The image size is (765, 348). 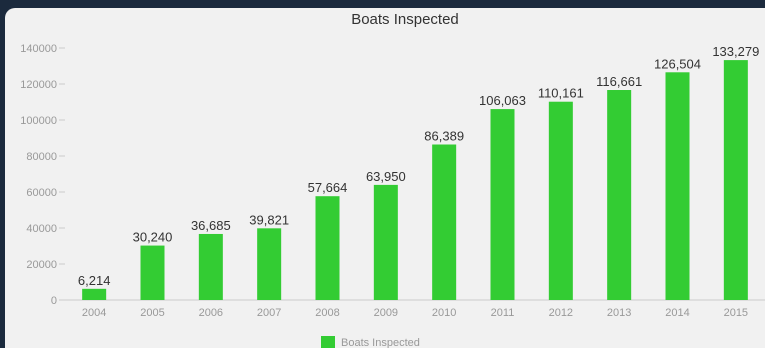 I want to click on bar-value-label: 30,240, so click(x=153, y=237).